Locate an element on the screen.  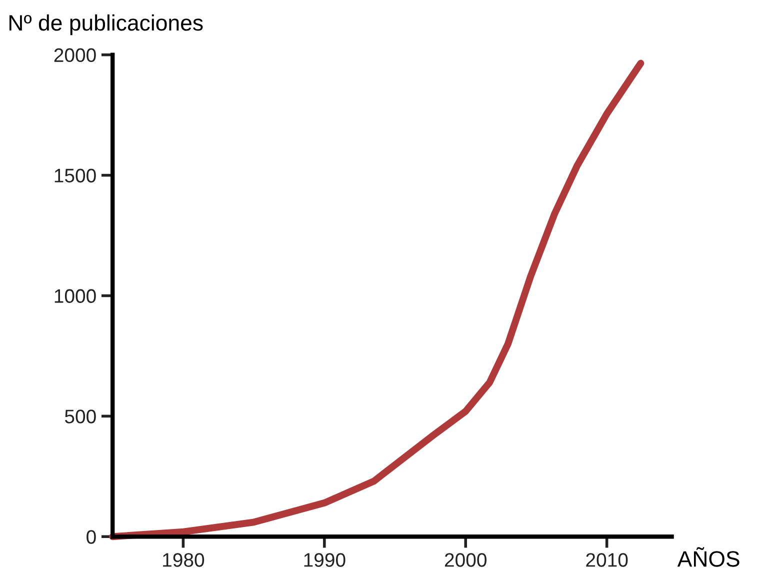
y-tick-label: 1000 is located at coordinates (75, 296).